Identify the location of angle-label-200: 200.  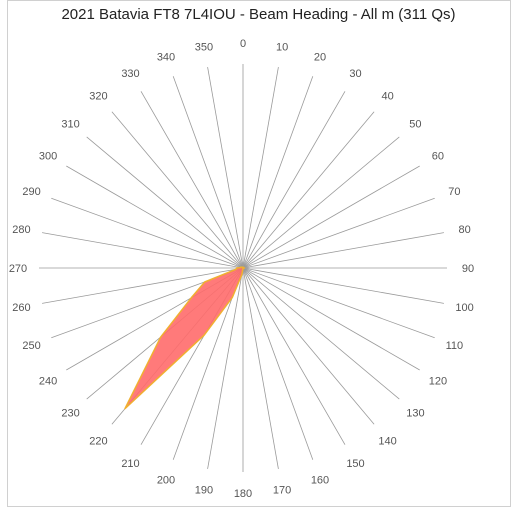
(166, 480).